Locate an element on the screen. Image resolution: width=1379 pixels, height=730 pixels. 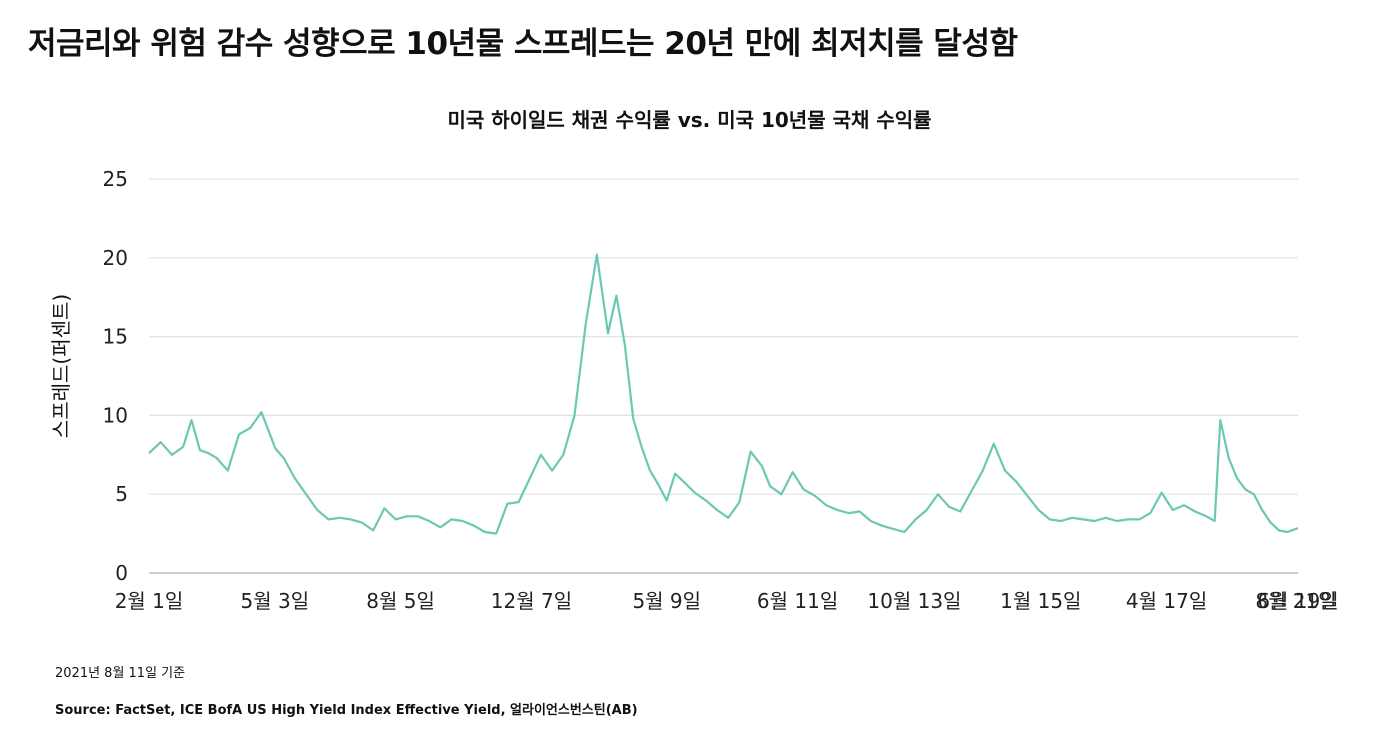
y-tick-label: 25 is located at coordinates (115, 179).